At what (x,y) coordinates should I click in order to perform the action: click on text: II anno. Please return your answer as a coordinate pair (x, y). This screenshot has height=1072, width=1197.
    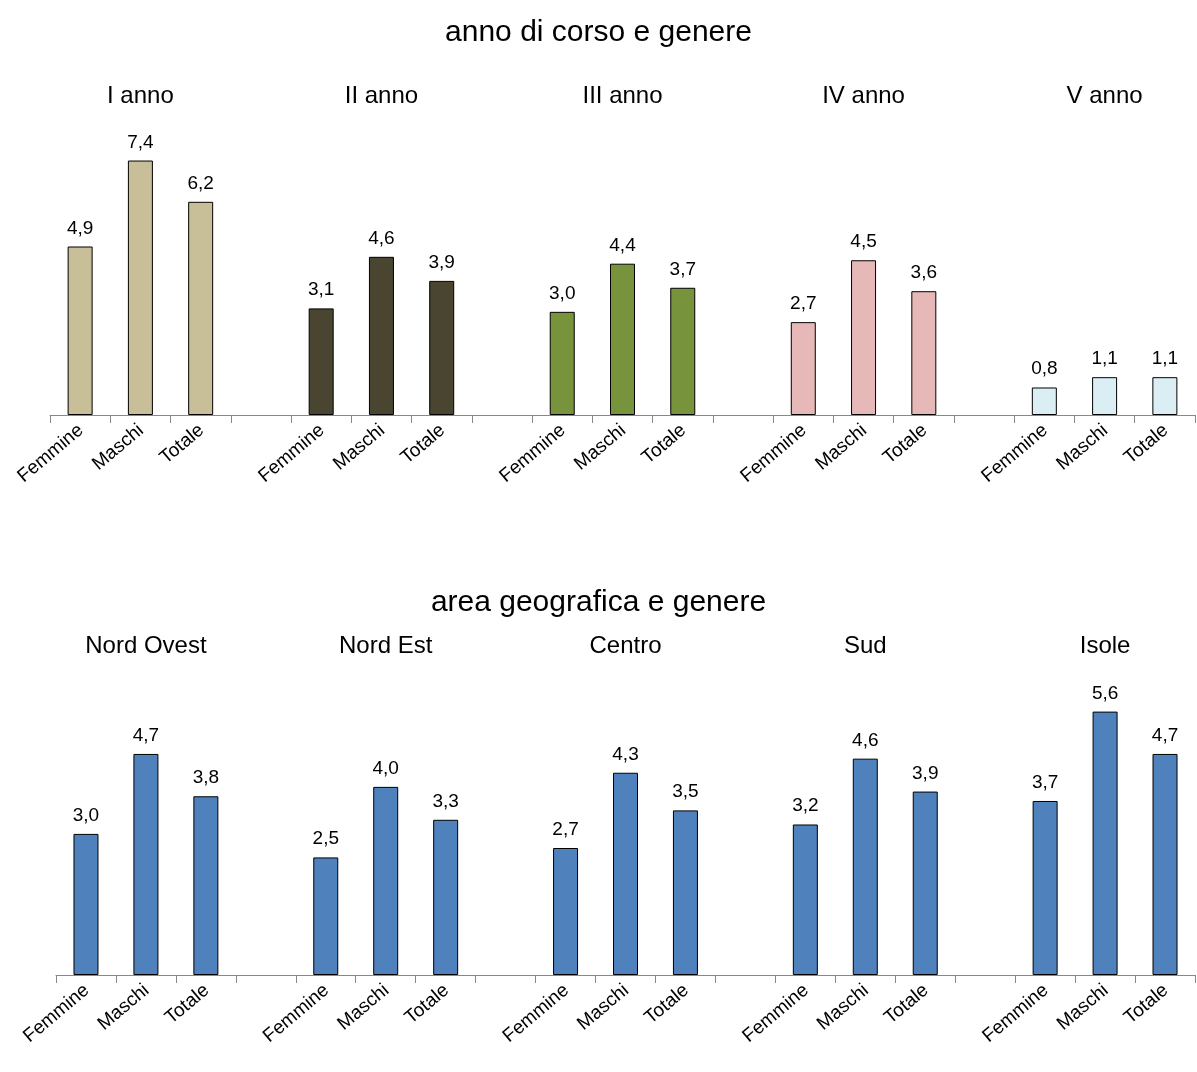
    Looking at the image, I should click on (381, 94).